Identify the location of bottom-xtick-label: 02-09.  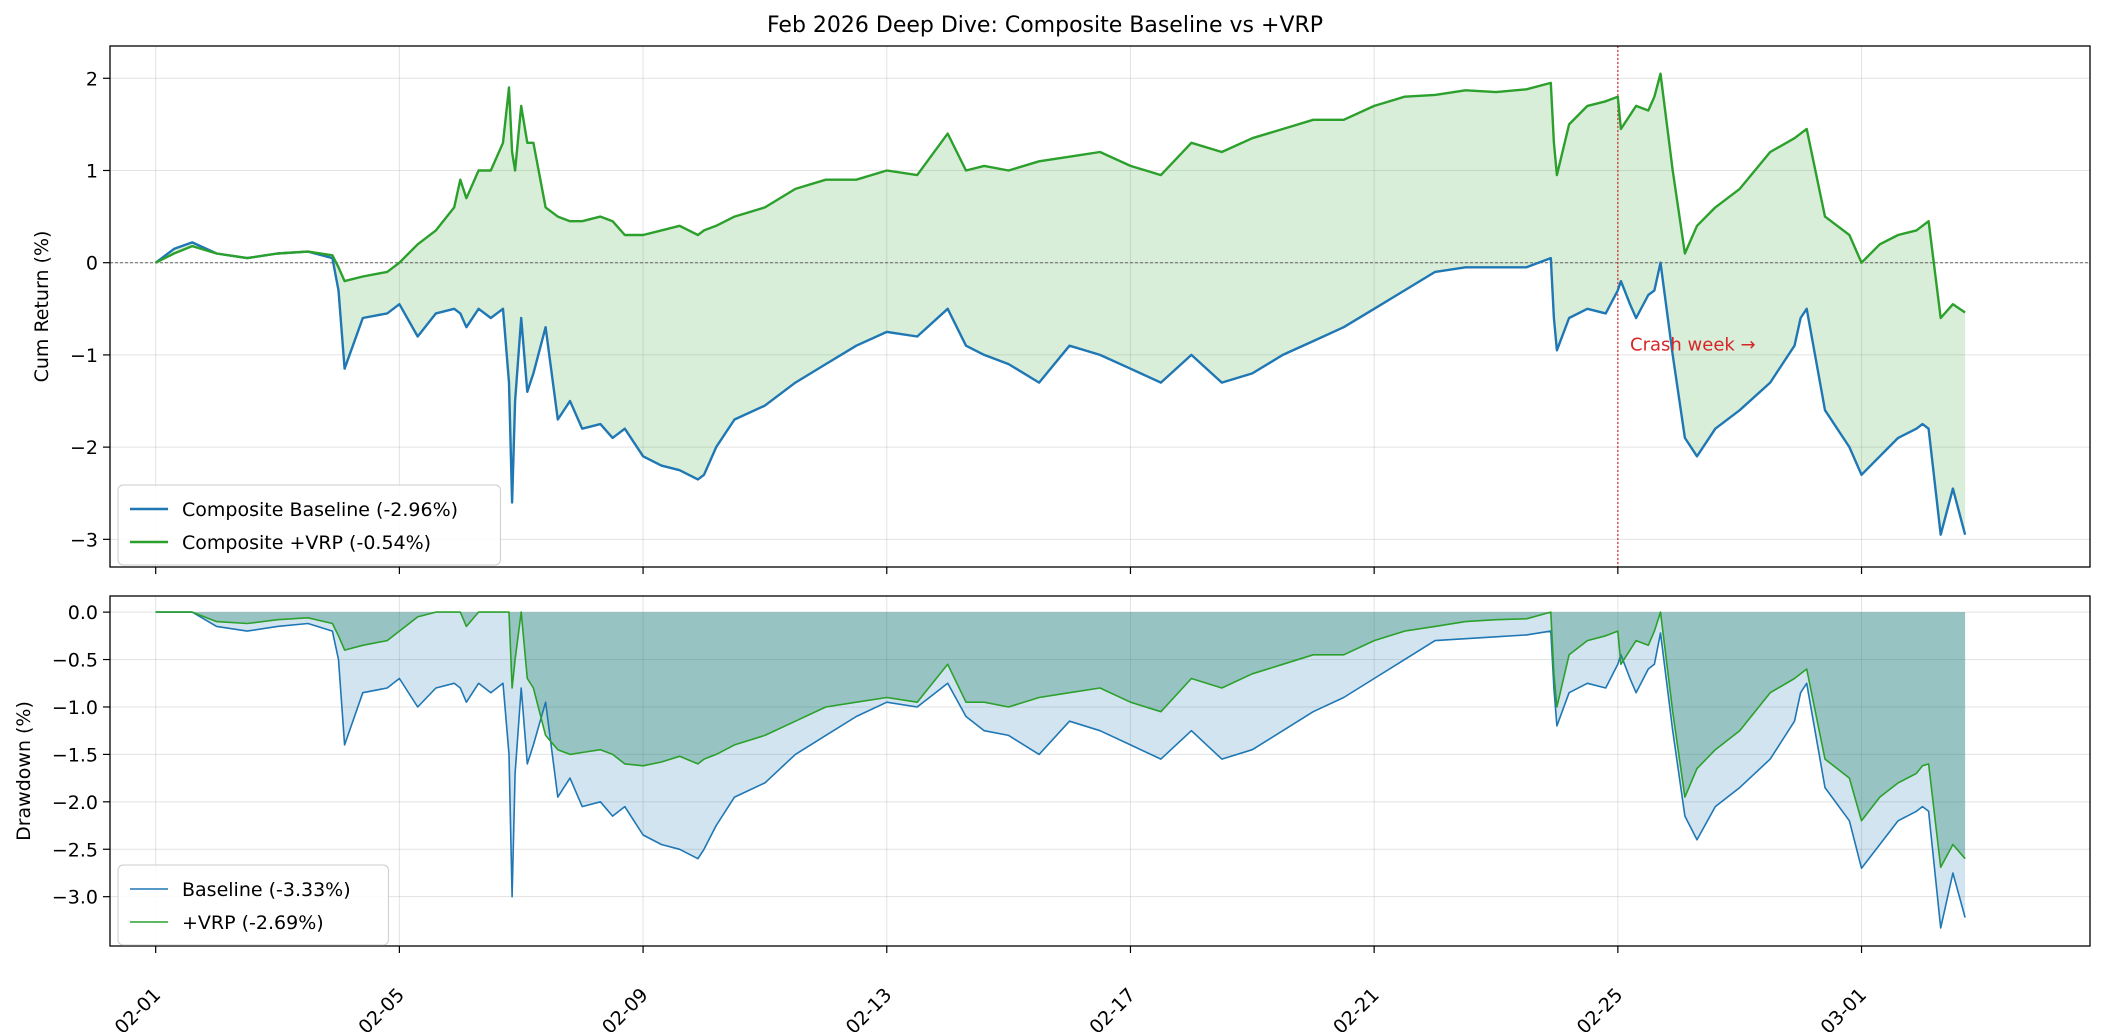
(625, 1008).